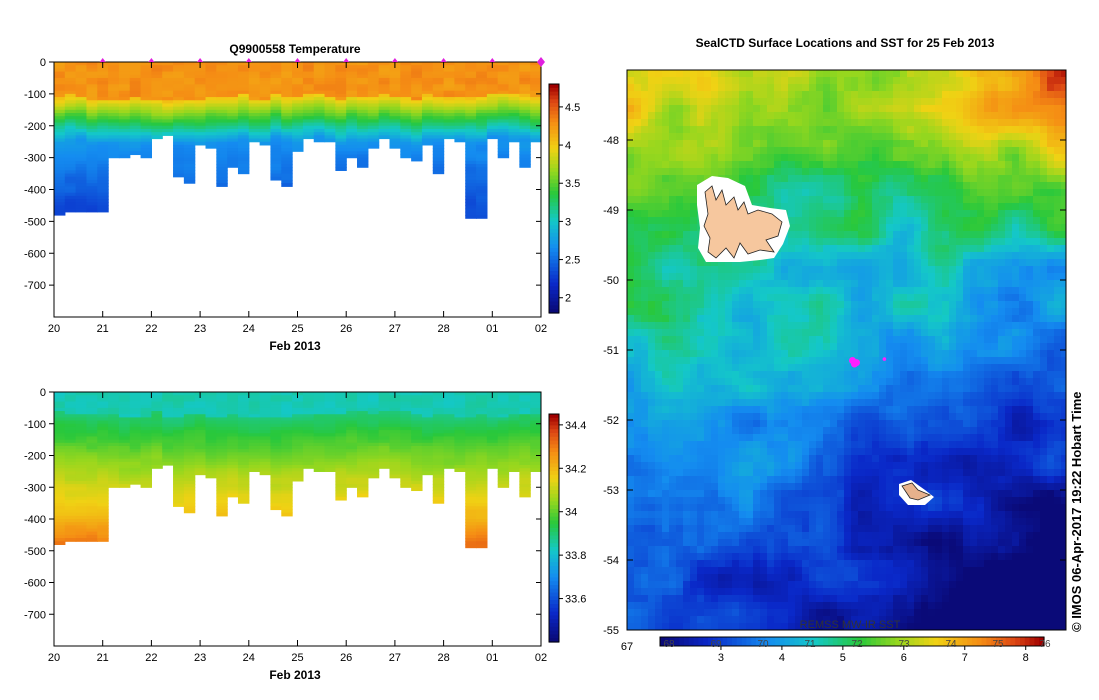 This screenshot has height=700, width=1099. I want to click on salinity-heatmap, so click(297, 470).